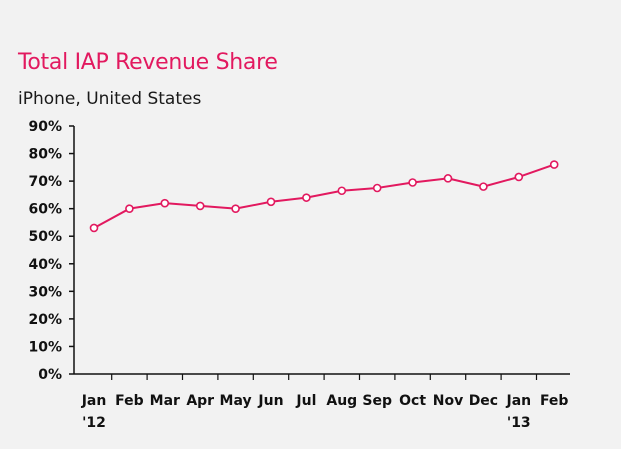  Describe the element at coordinates (94, 423) in the screenshot. I see `x-tick-sublabel: '12` at that location.